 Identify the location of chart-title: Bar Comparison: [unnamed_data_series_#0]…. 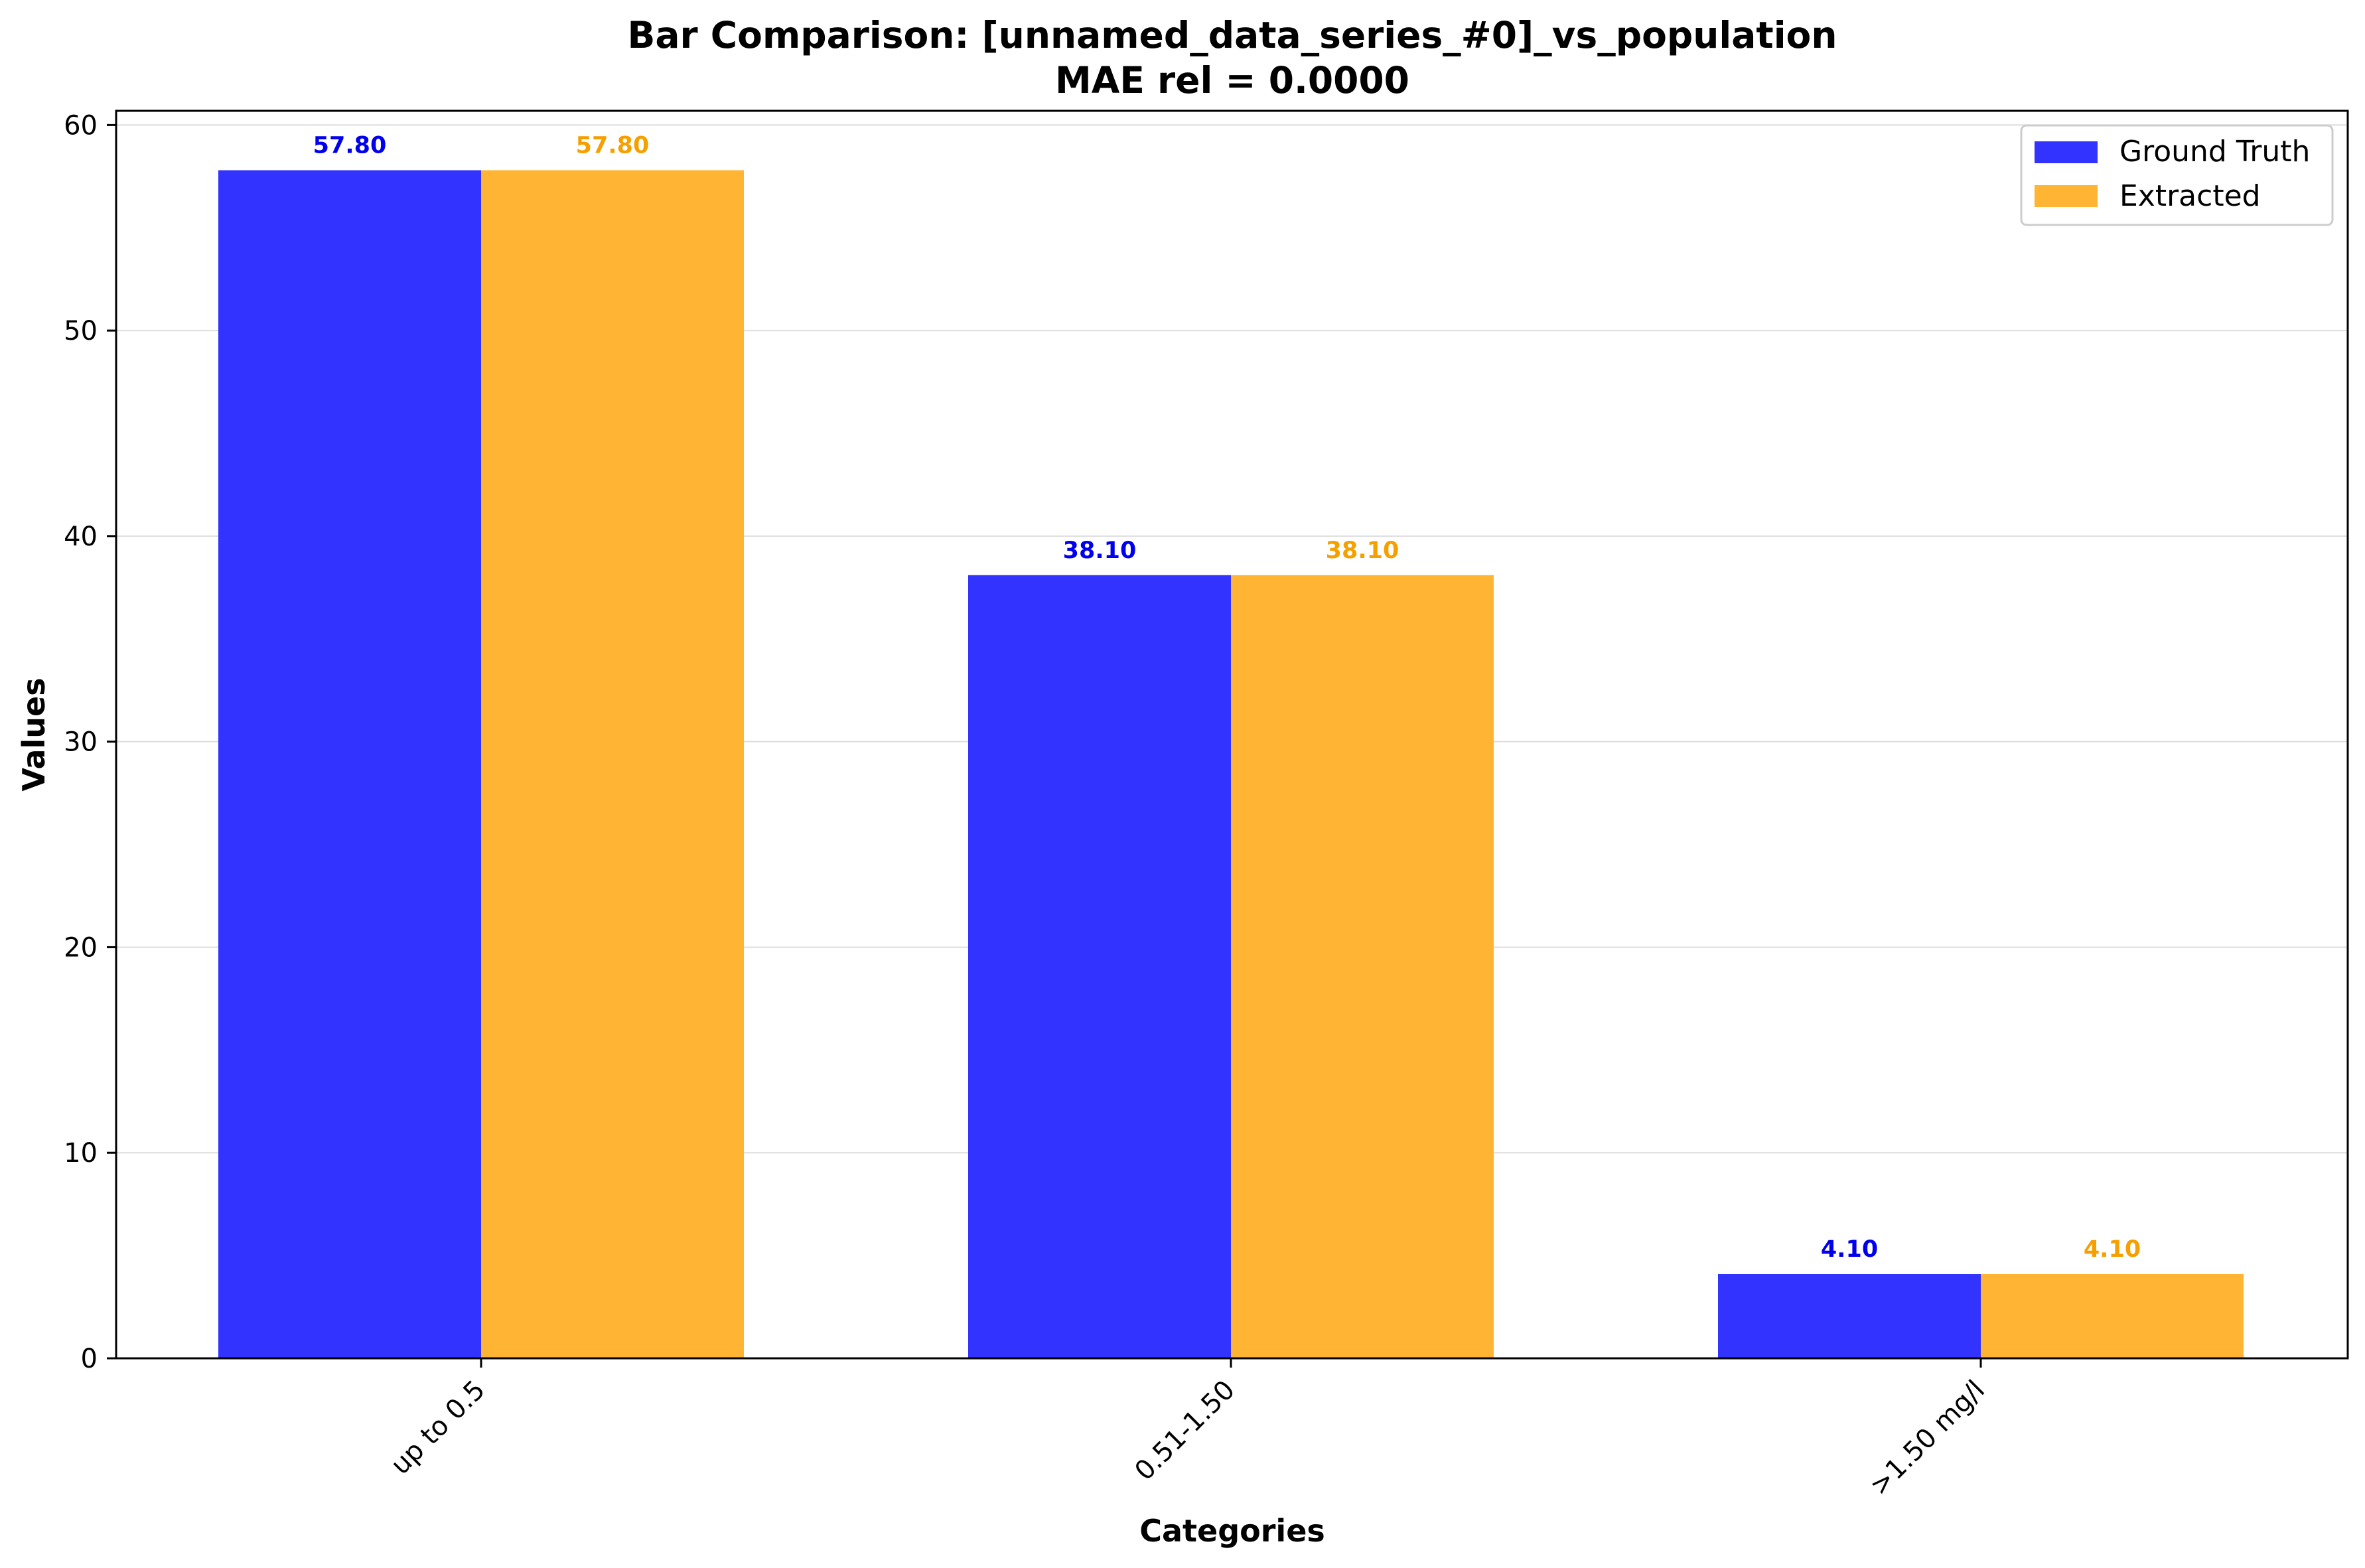
(1232, 35).